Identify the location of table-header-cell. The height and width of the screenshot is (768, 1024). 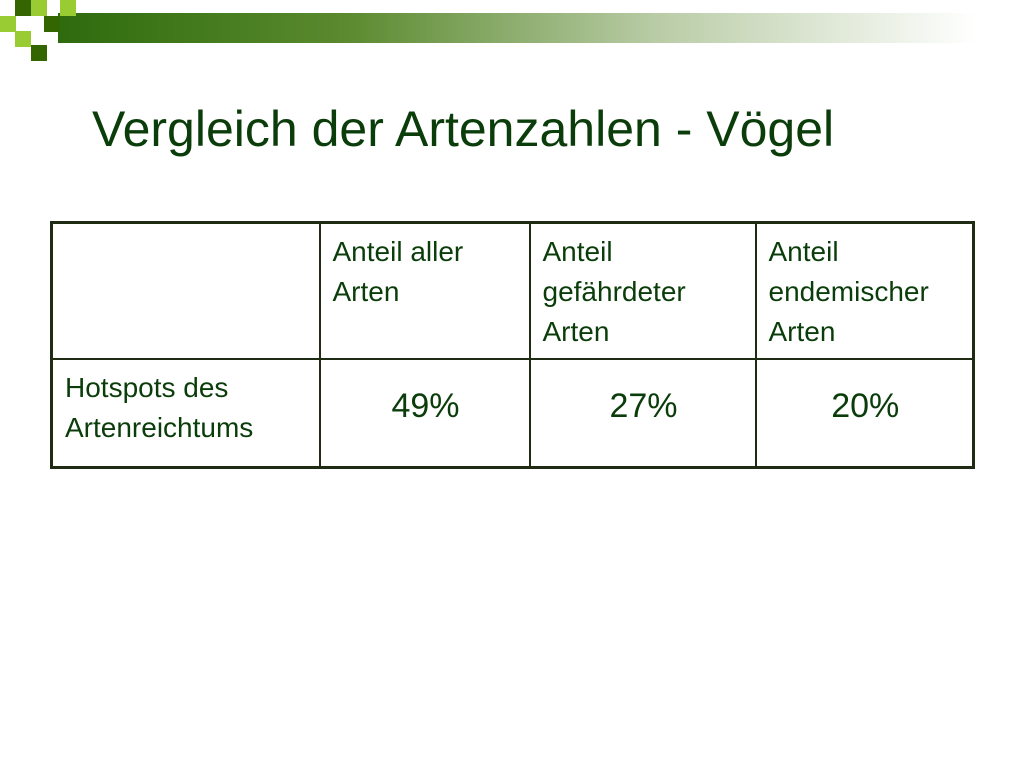
(185, 290).